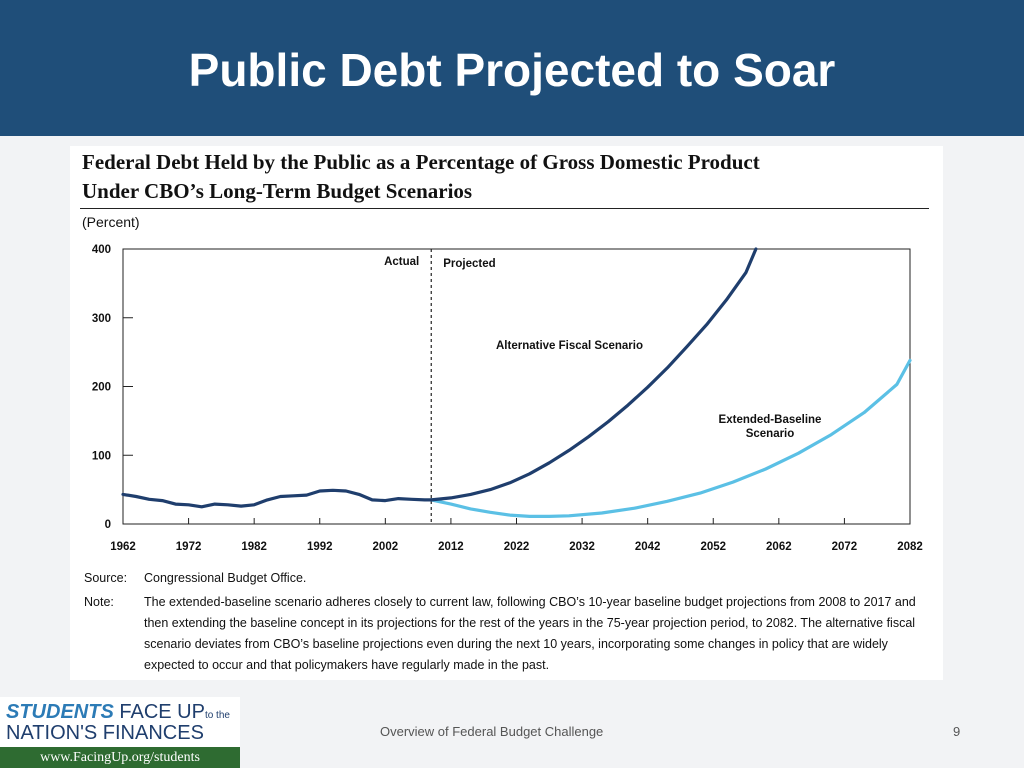 The height and width of the screenshot is (768, 1024). What do you see at coordinates (105, 733) in the screenshot?
I see `logo-line2: NATION'S FINANCES` at bounding box center [105, 733].